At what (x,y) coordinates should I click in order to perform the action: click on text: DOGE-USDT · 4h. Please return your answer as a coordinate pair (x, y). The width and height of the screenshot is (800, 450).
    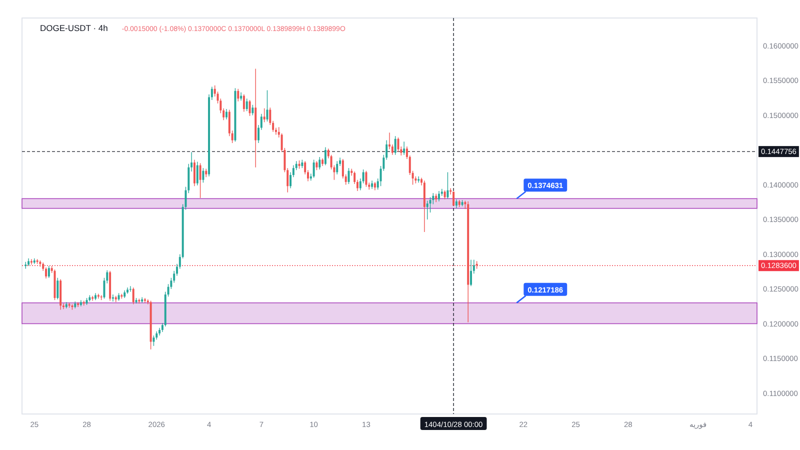
    Looking at the image, I should click on (74, 28).